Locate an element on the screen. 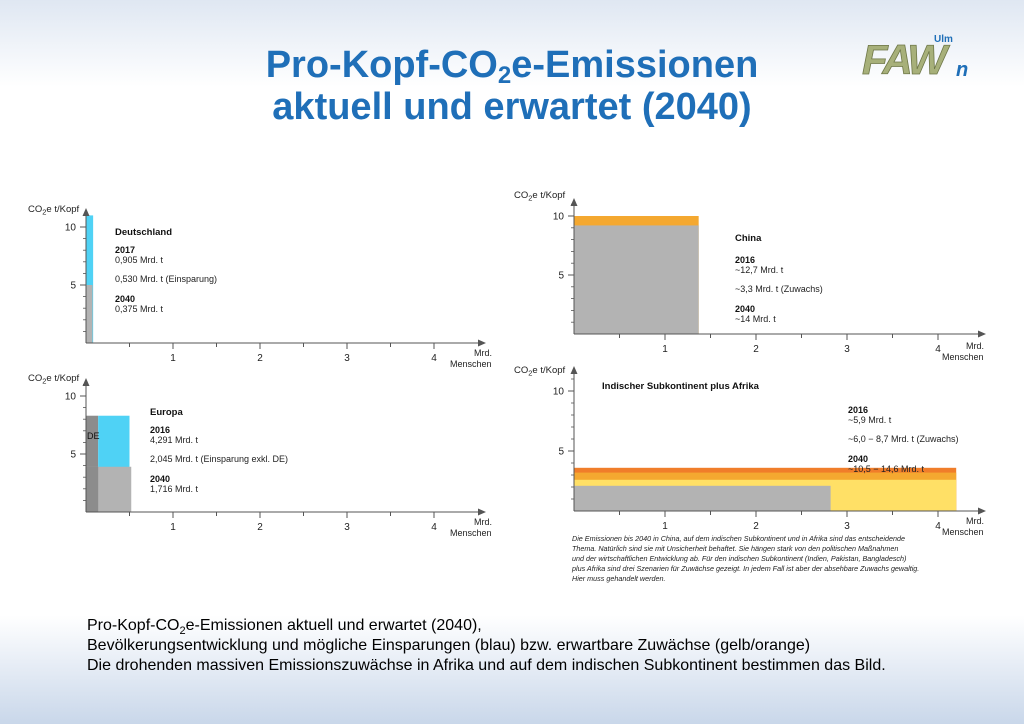 This screenshot has width=1024, height=724. faw-logo: Ulm FAW n is located at coordinates (915, 58).